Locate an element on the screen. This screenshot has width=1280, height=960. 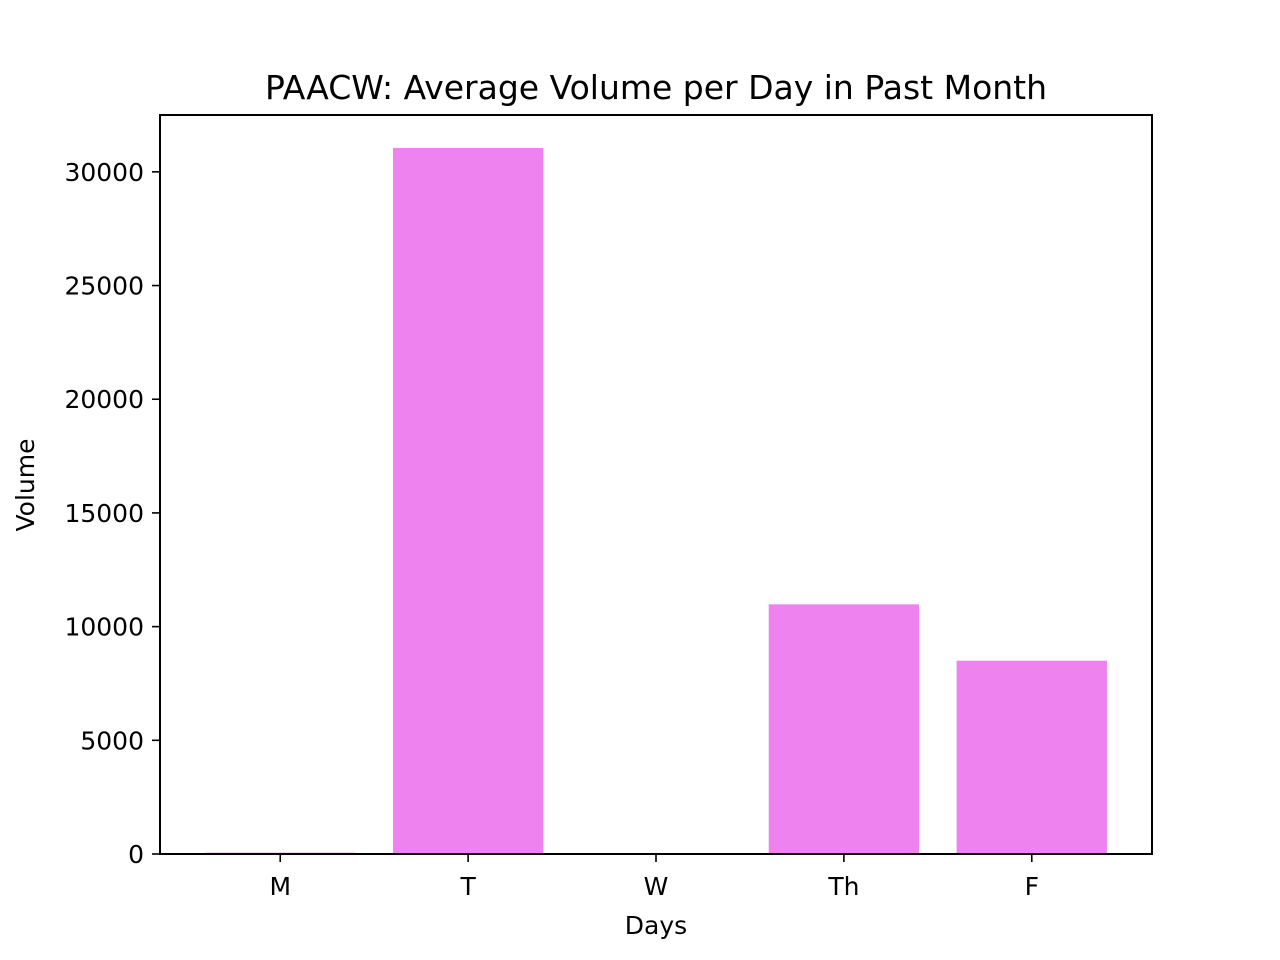
x-tick-label: T is located at coordinates (467, 886).